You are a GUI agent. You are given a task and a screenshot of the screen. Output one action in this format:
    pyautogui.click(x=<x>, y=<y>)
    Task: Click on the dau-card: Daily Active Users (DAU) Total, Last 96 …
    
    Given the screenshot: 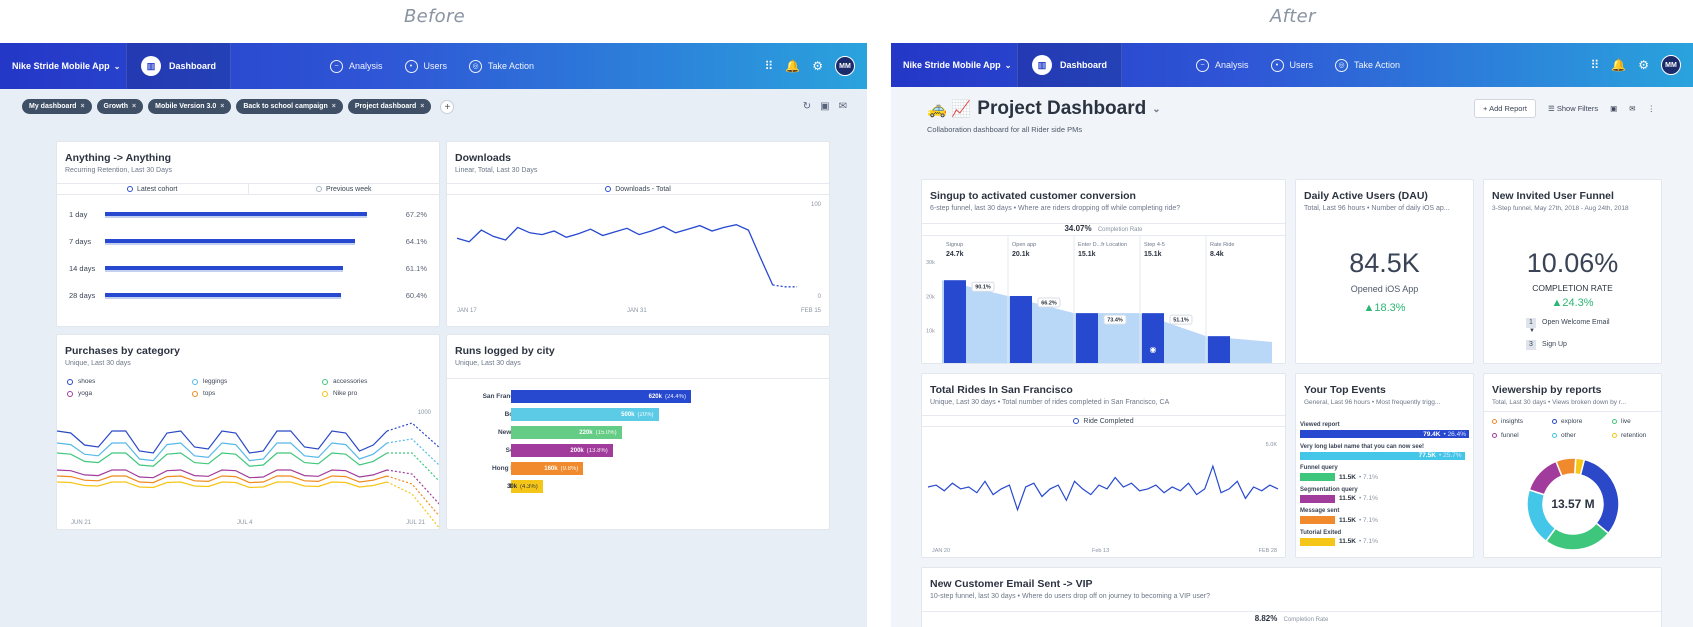 What is the action you would take?
    pyautogui.click(x=1384, y=271)
    